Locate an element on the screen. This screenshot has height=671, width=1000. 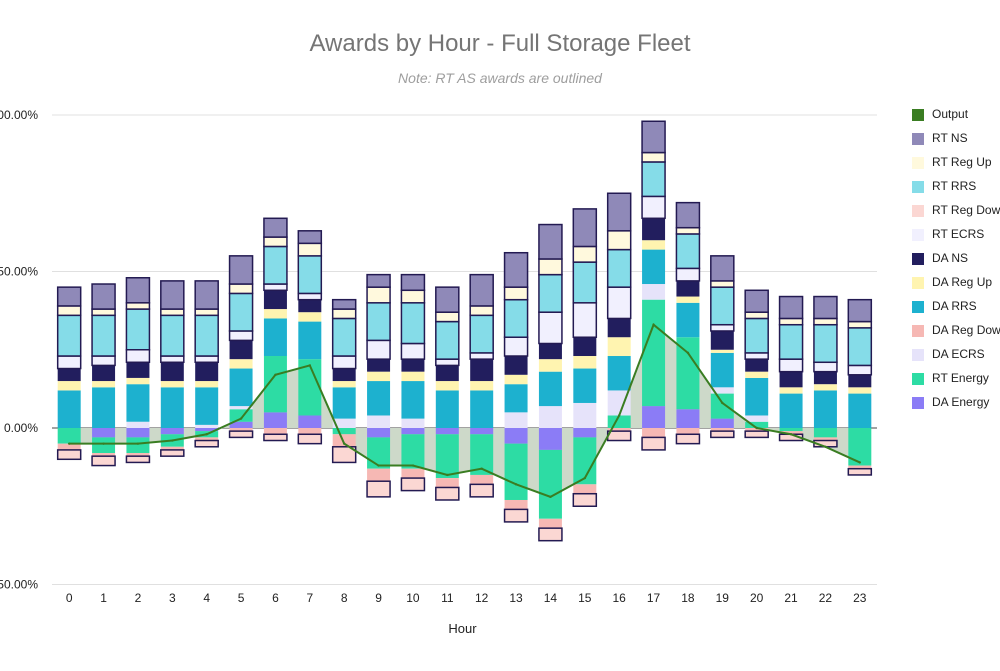
output-point-h3 is located at coordinates (172, 440).